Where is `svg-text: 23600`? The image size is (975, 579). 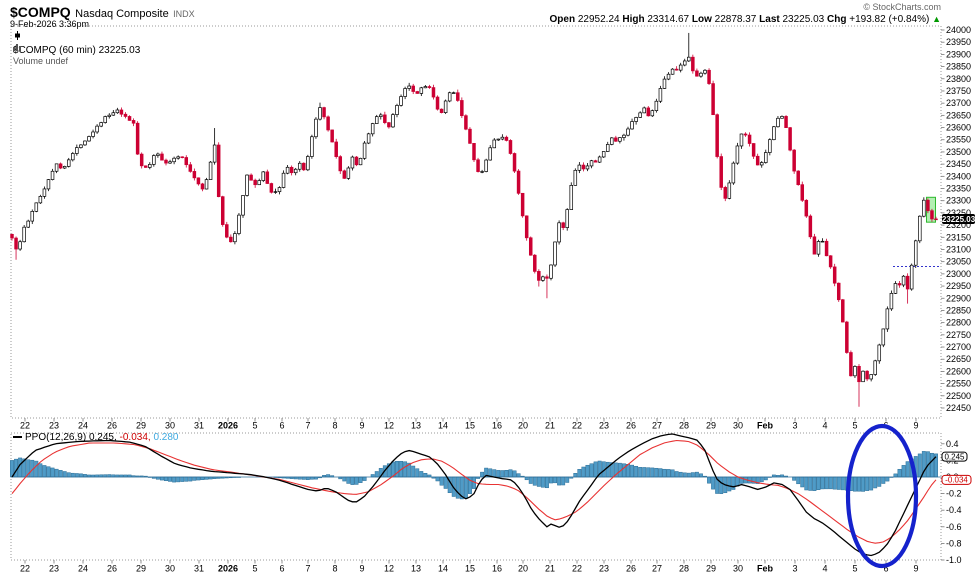 svg-text: 23600 is located at coordinates (958, 128).